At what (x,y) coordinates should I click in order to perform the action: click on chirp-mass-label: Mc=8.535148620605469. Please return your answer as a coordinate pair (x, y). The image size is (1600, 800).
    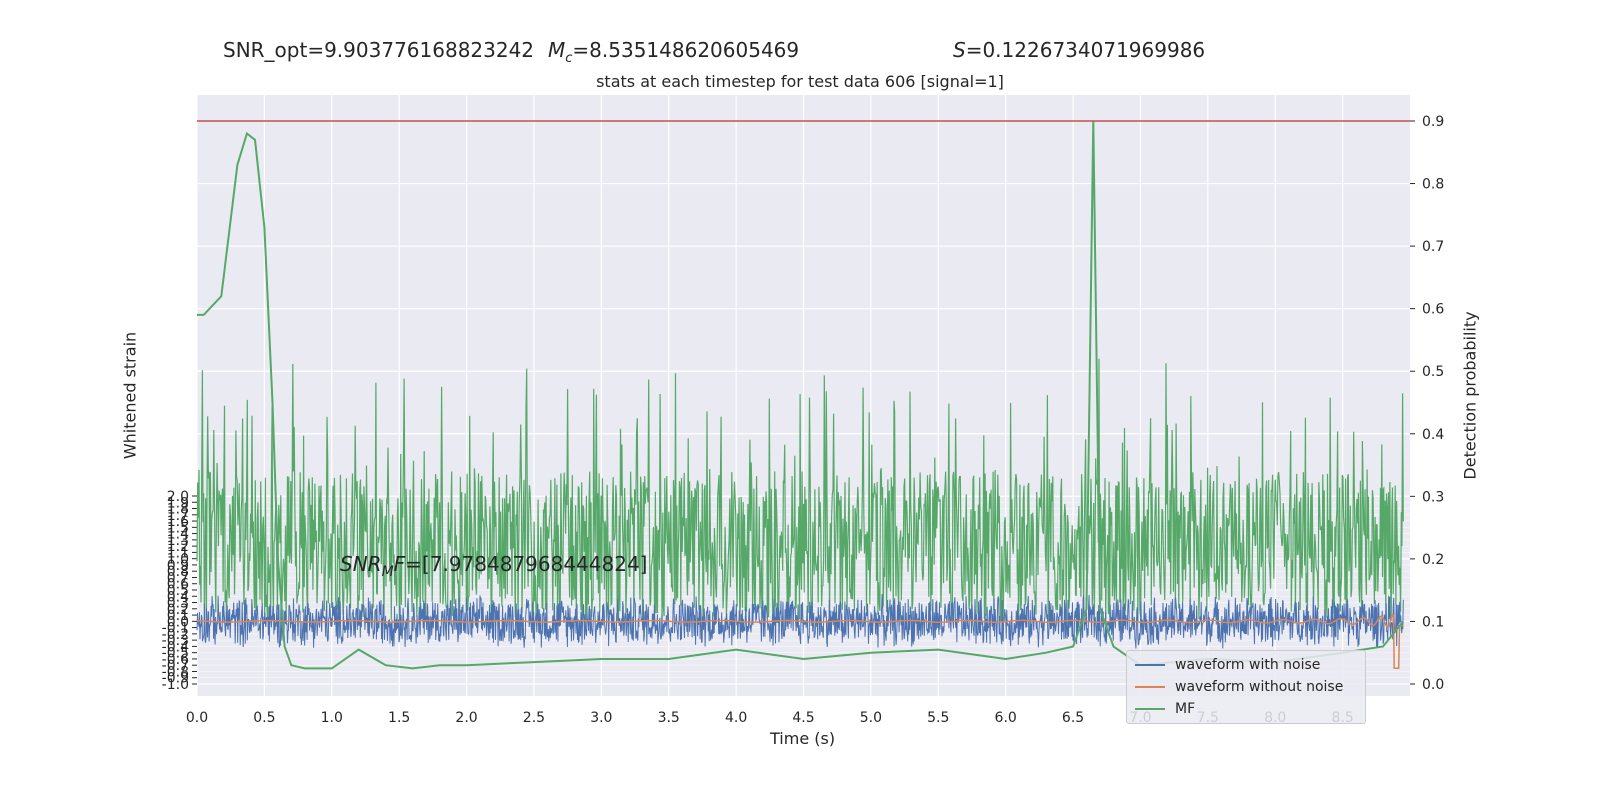
    Looking at the image, I should click on (674, 52).